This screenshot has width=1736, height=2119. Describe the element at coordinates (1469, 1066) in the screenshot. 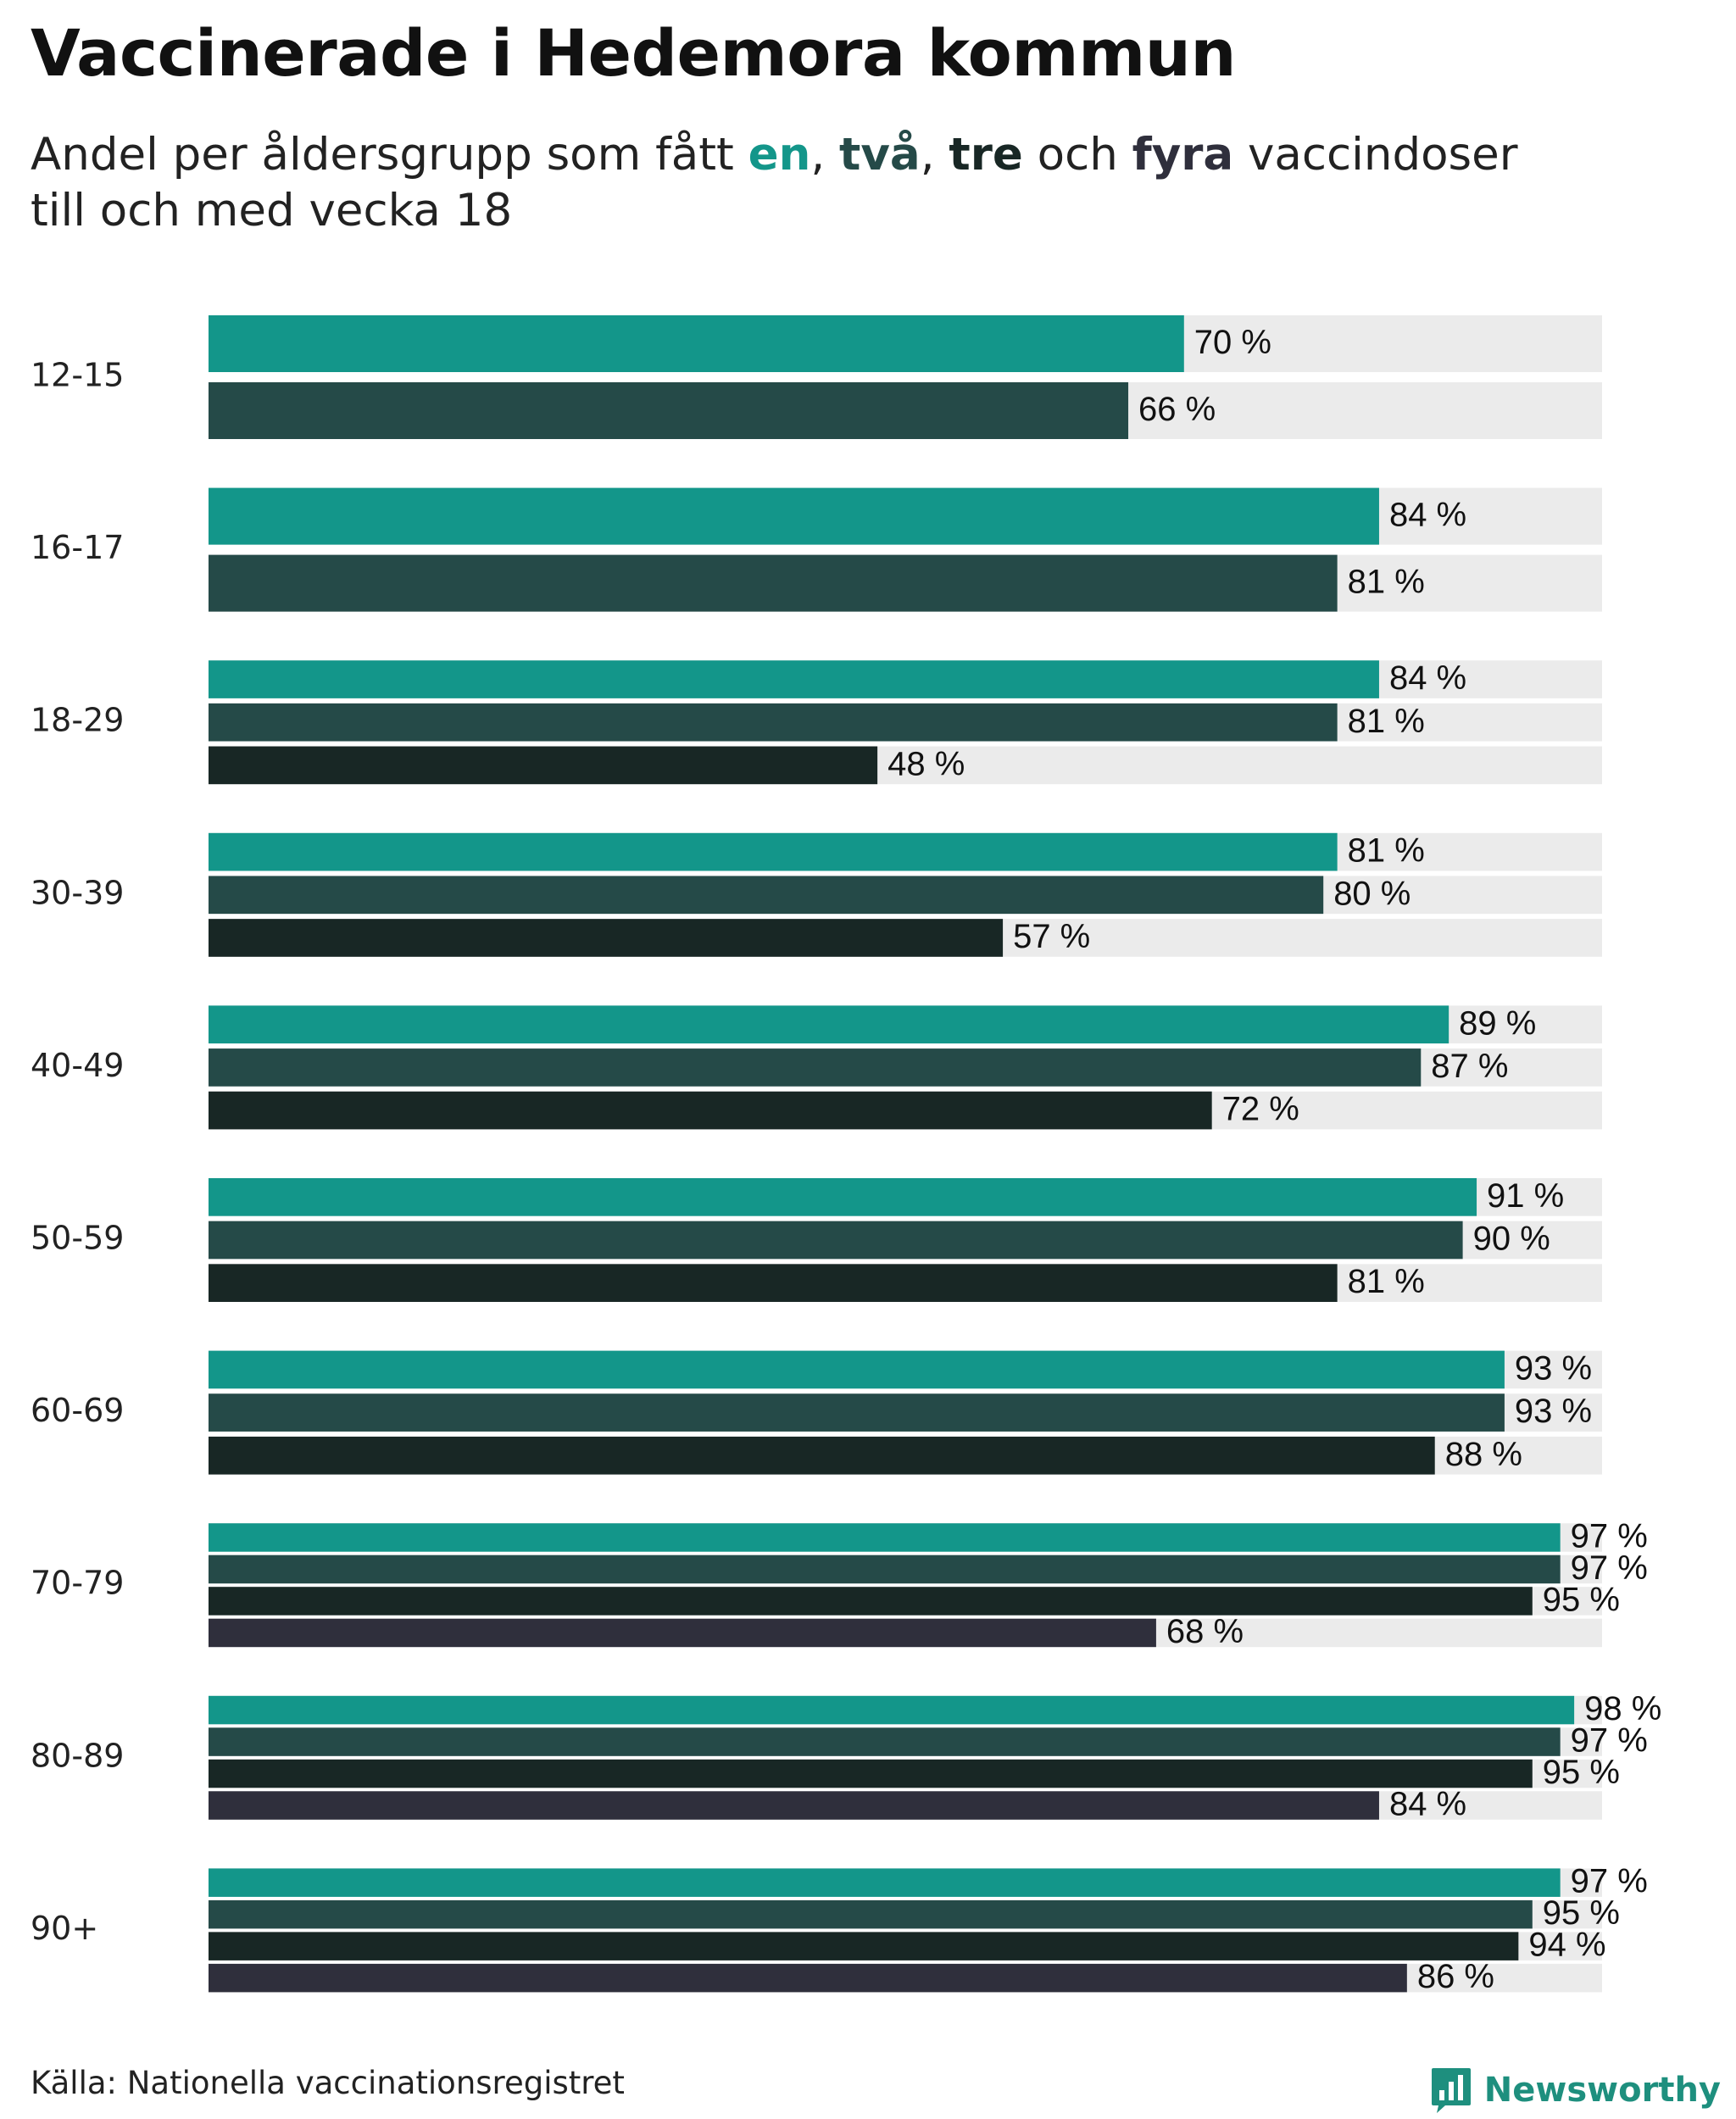

I see `data-label: 87 %` at that location.